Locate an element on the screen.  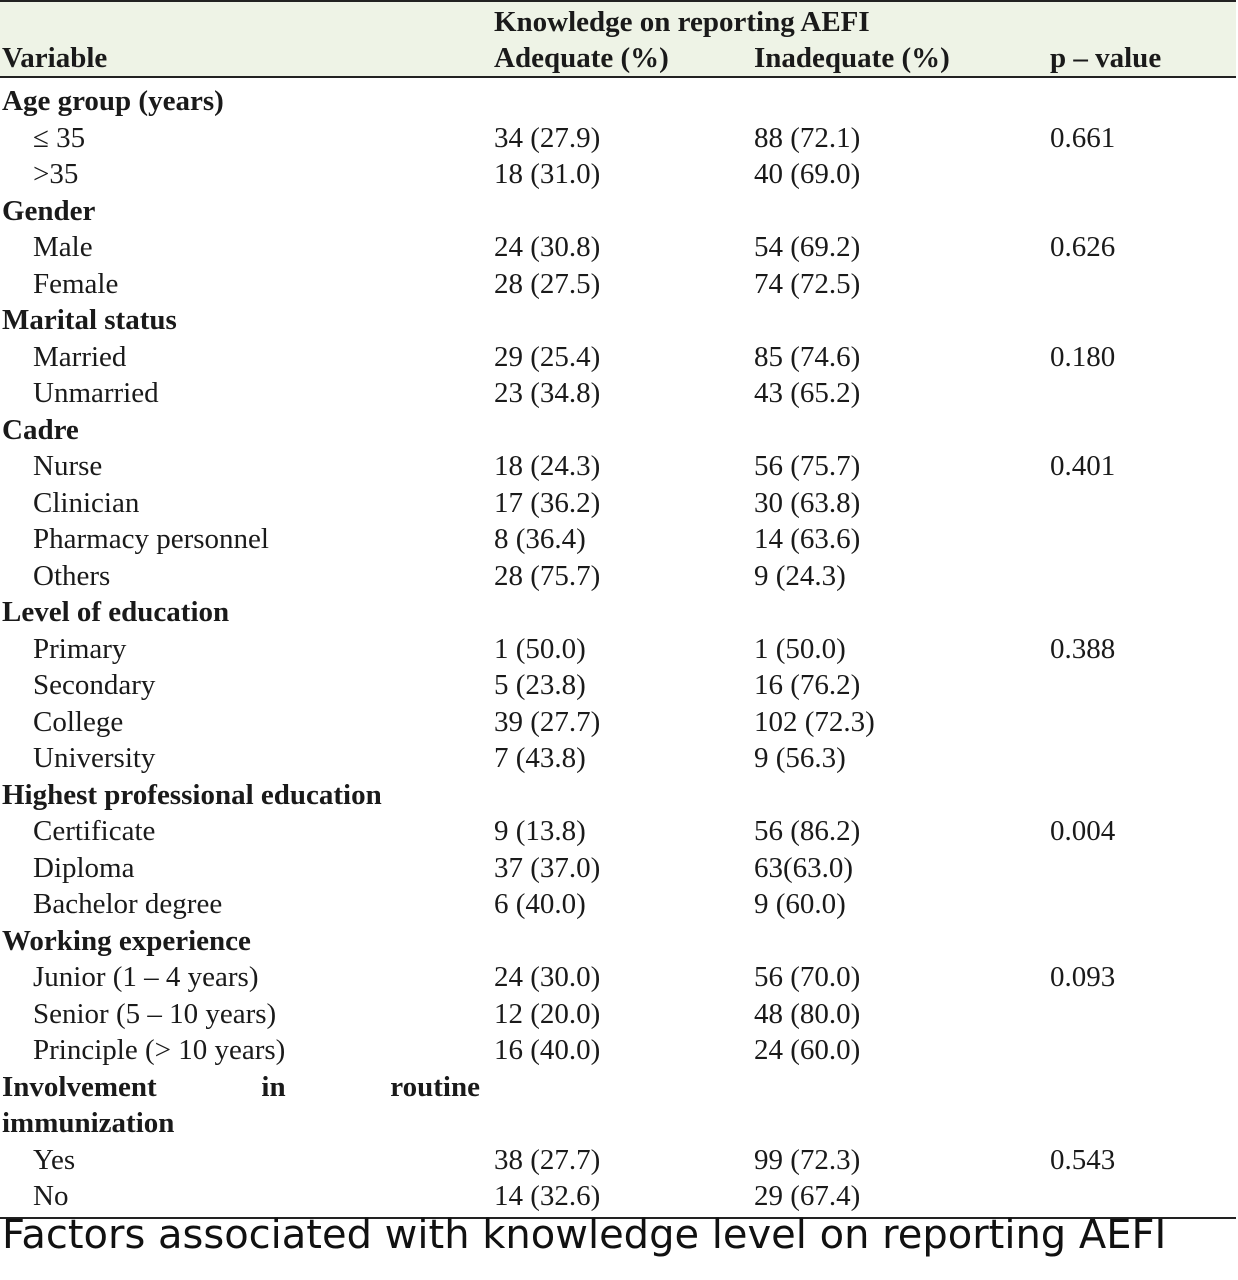
group-label: Involvement in routine is located at coordinates (241, 1087).